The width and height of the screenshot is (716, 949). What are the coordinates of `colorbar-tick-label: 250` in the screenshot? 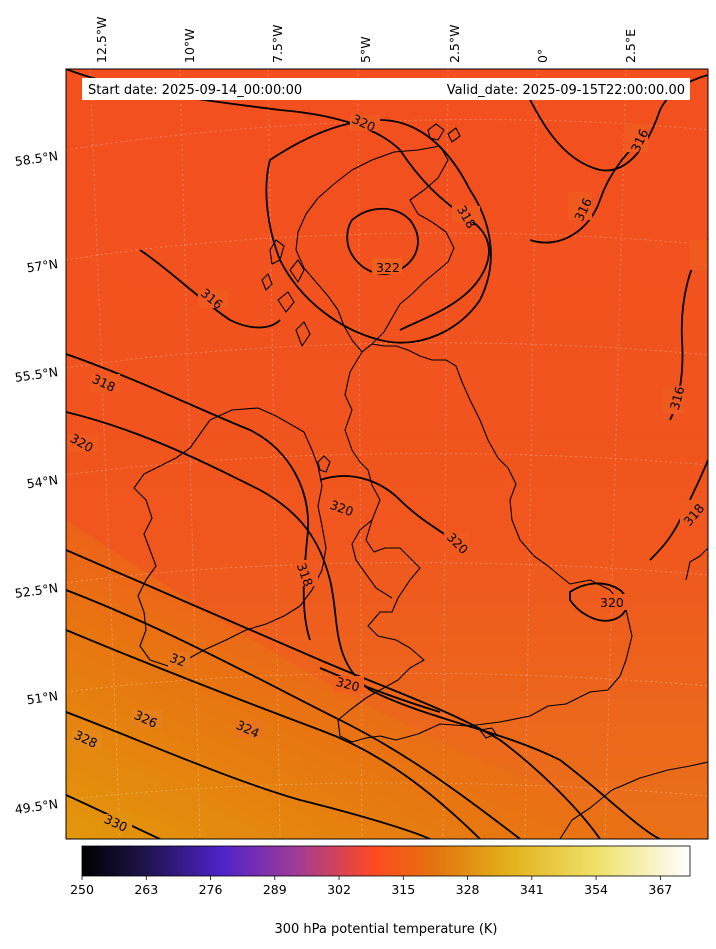 It's located at (82, 889).